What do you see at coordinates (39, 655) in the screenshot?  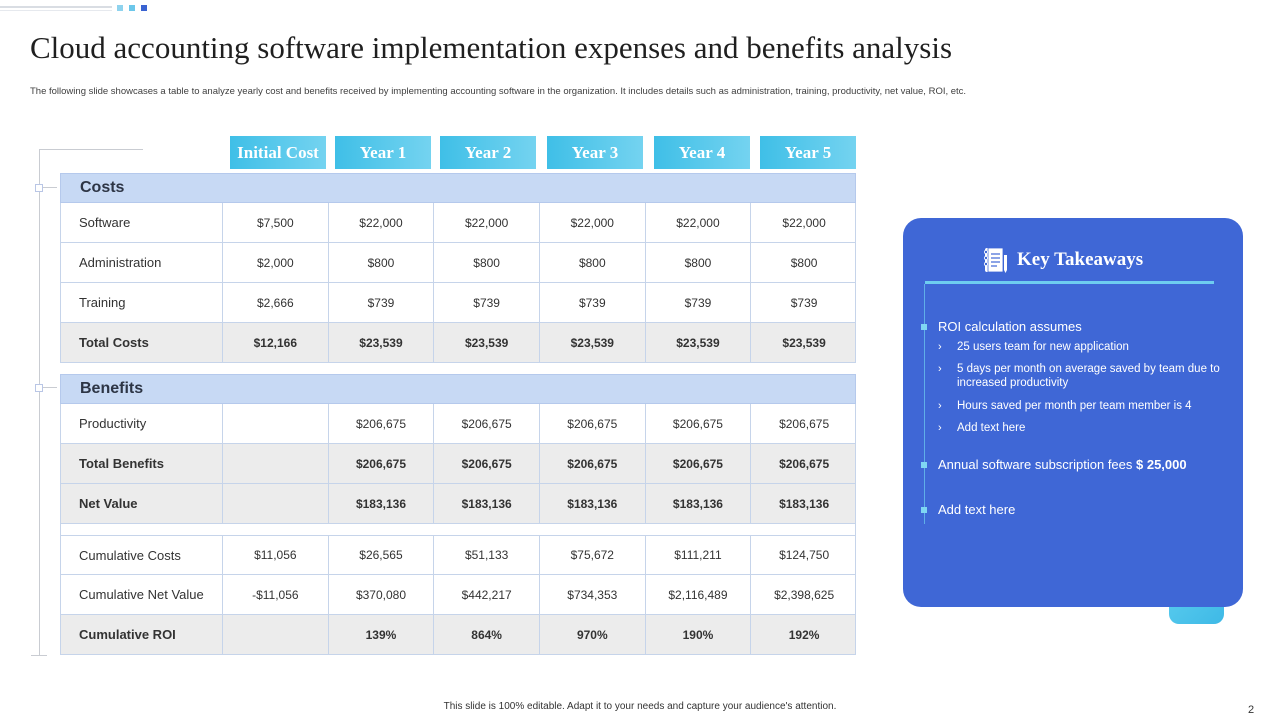 I see `bracket-bottom-line` at bounding box center [39, 655].